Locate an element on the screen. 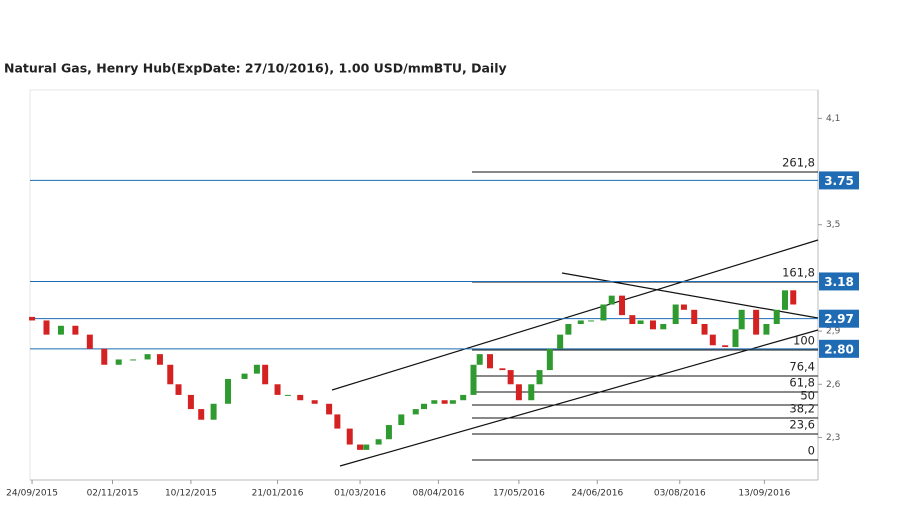  x-tick-label: 01/03/2016 is located at coordinates (360, 494).